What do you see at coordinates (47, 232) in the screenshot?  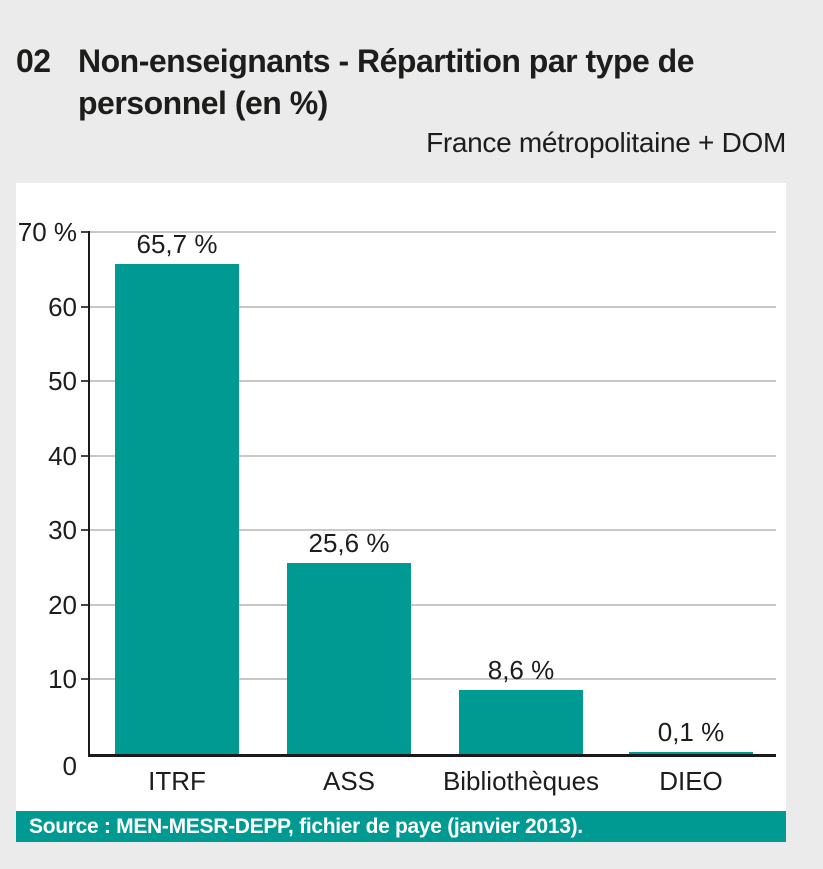 I see `y-tick-label-70: 70 %` at bounding box center [47, 232].